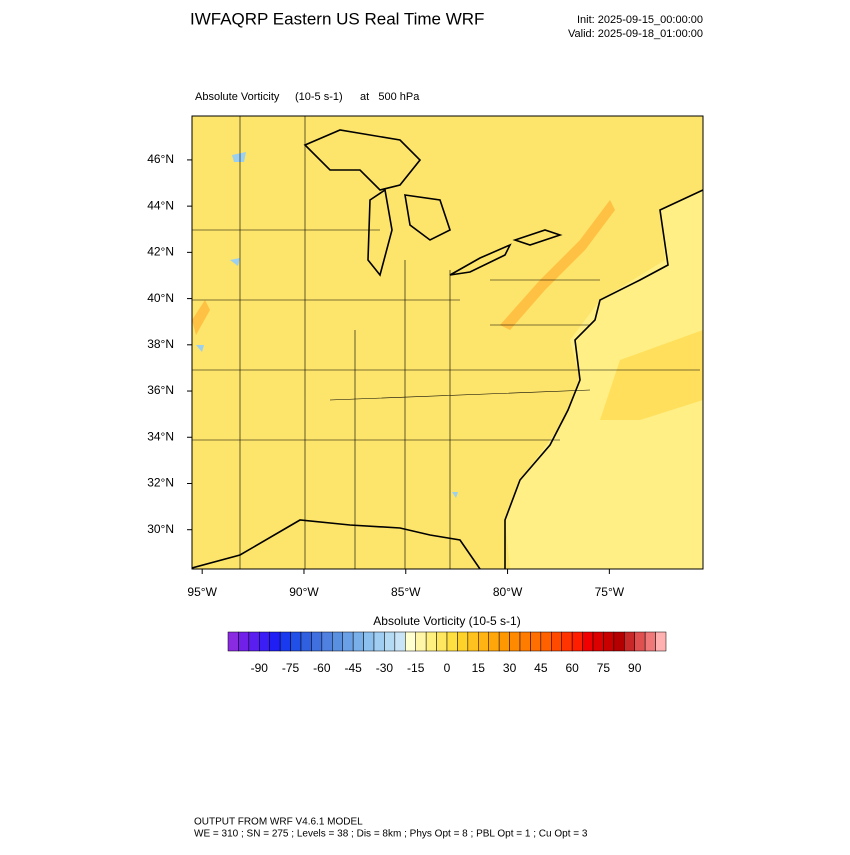  What do you see at coordinates (604, 668) in the screenshot?
I see `colorbar-tick-label: 75` at bounding box center [604, 668].